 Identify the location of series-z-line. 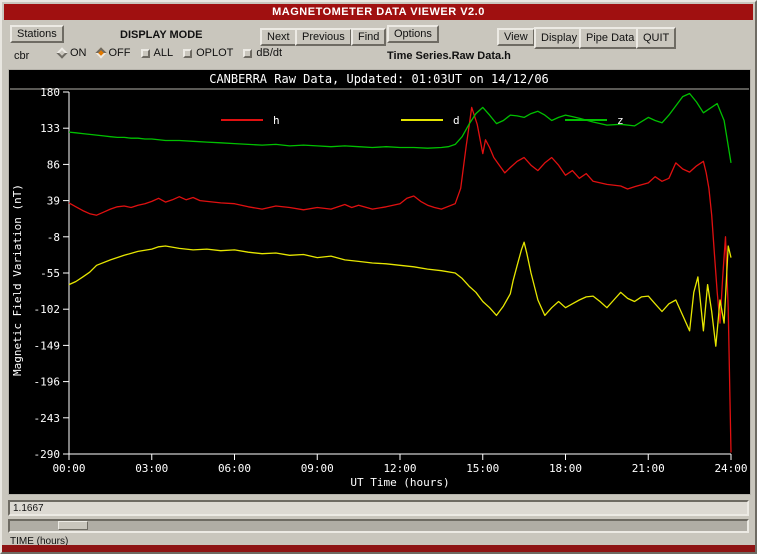
(400, 128).